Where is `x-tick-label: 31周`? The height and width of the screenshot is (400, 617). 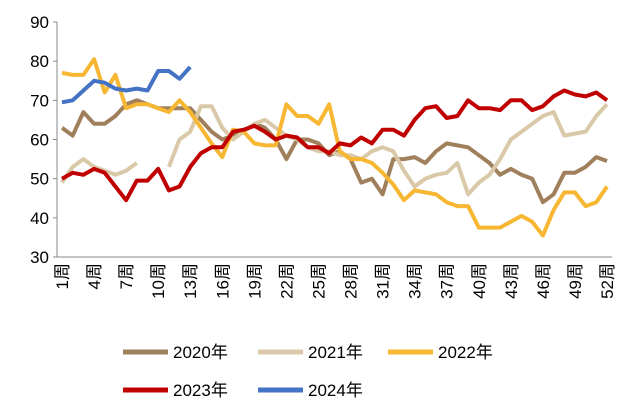 x-tick-label: 31周 is located at coordinates (383, 281).